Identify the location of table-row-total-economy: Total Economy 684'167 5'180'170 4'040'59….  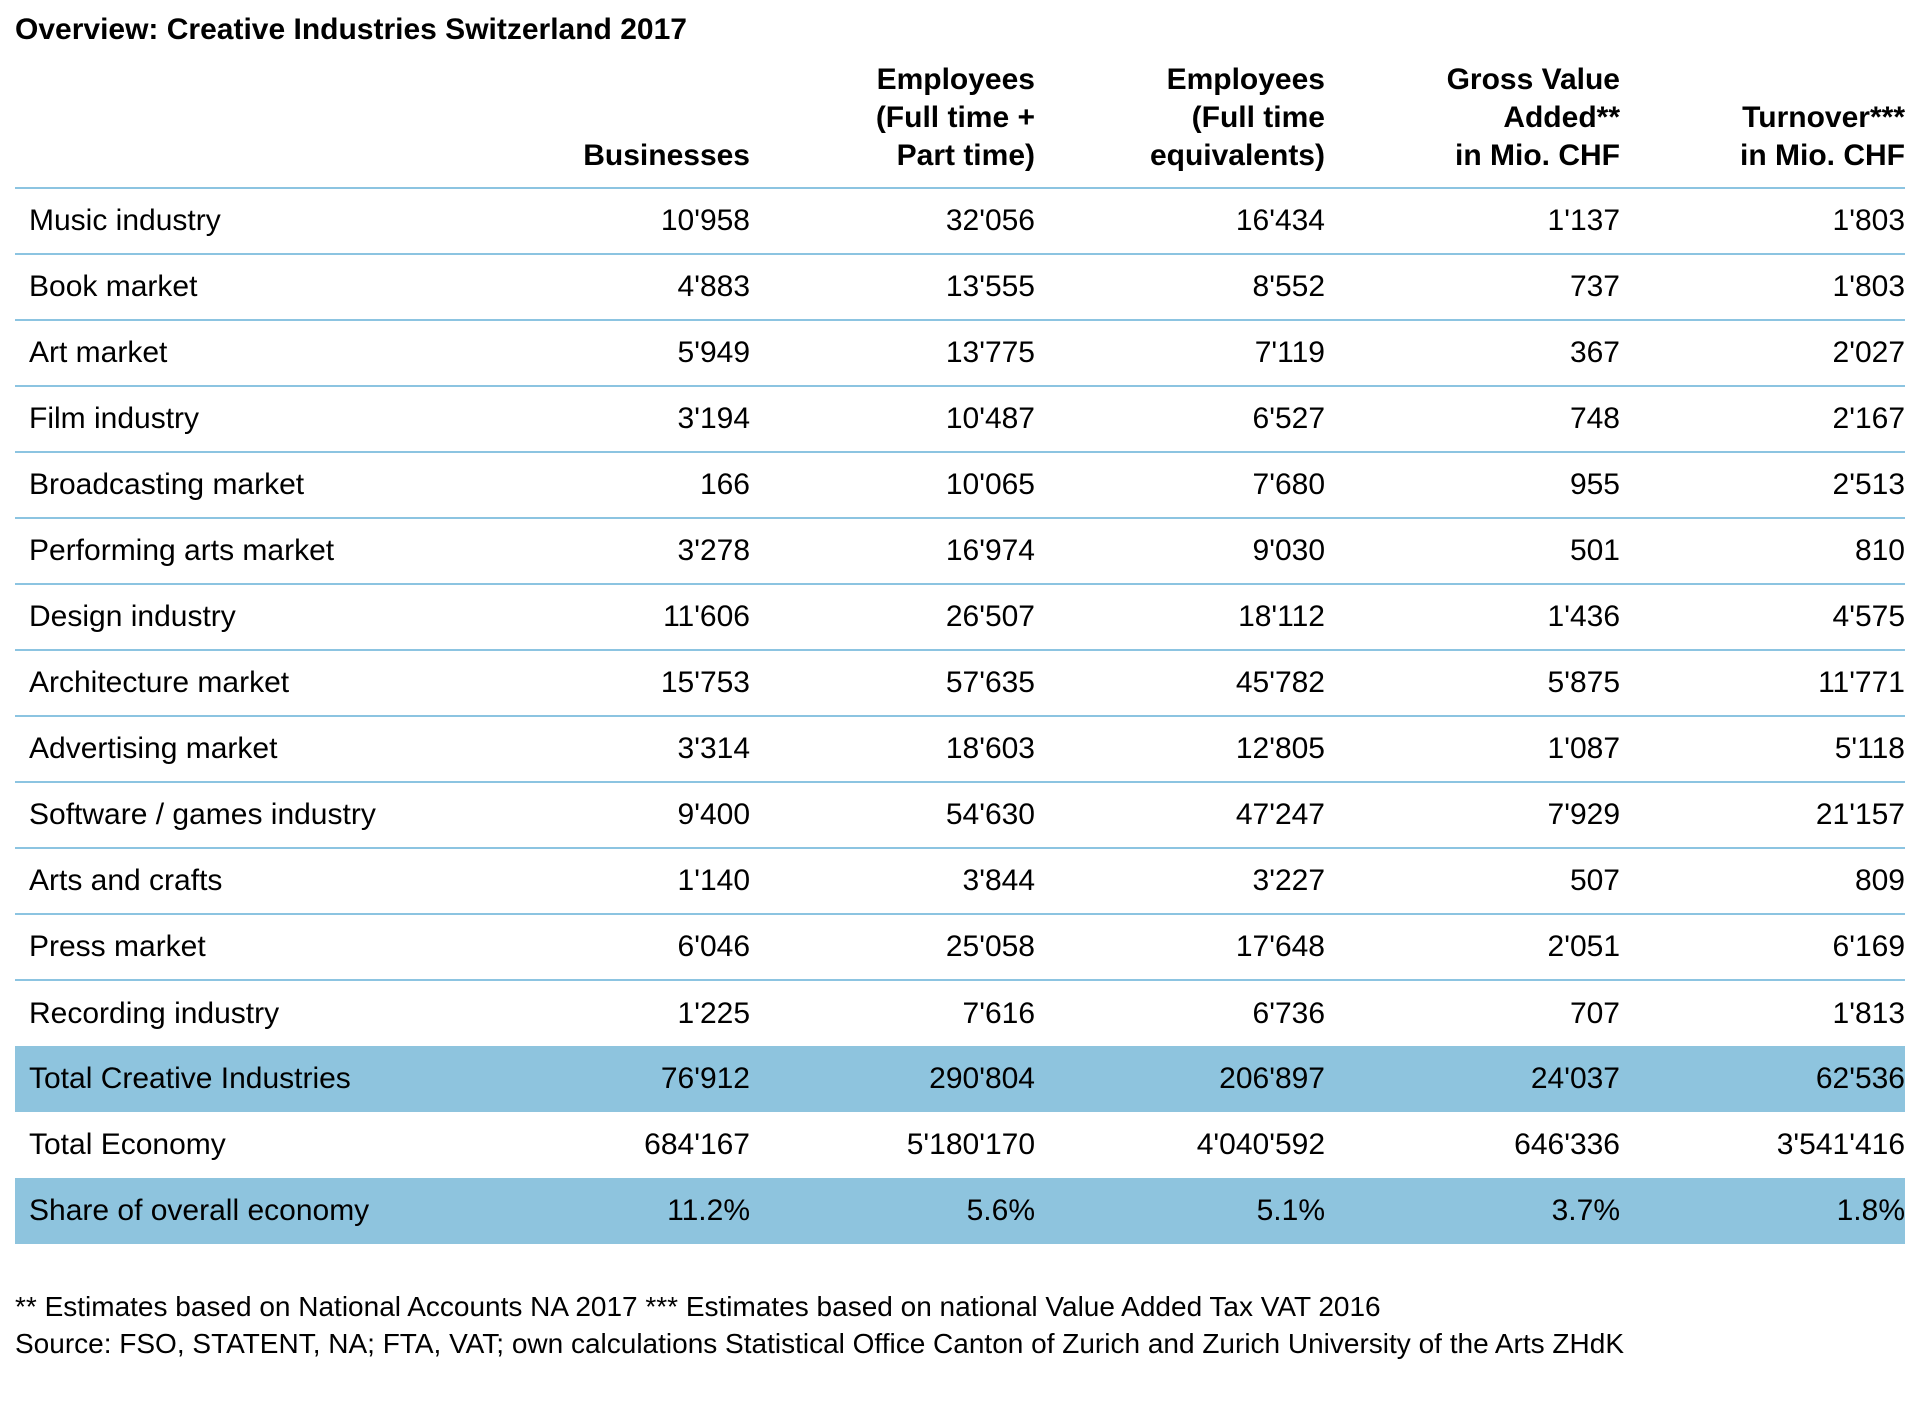
(960, 1145).